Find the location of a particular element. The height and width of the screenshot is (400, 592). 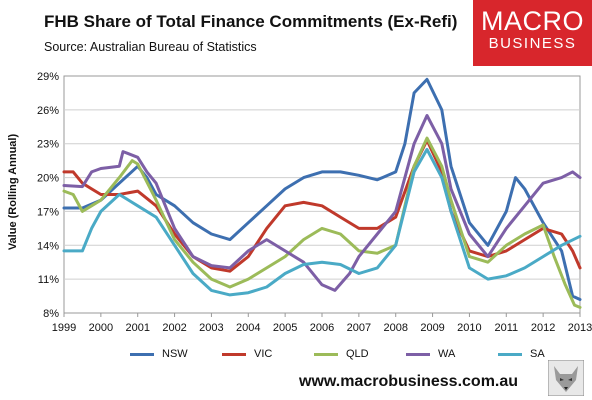

x-tick-label: 2010 is located at coordinates (469, 328).